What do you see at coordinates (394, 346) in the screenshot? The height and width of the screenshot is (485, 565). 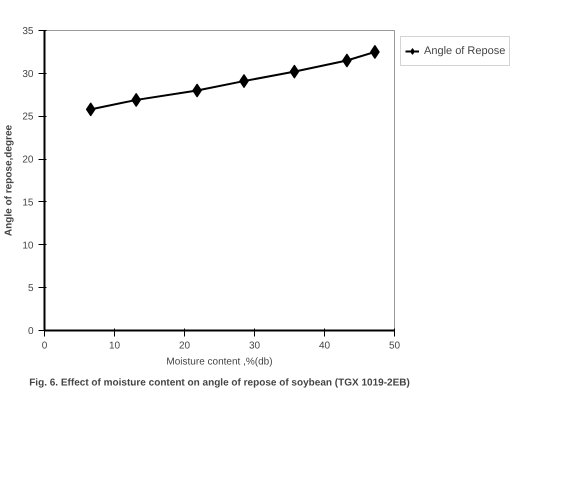 I see `x-tick-label: 50` at bounding box center [394, 346].